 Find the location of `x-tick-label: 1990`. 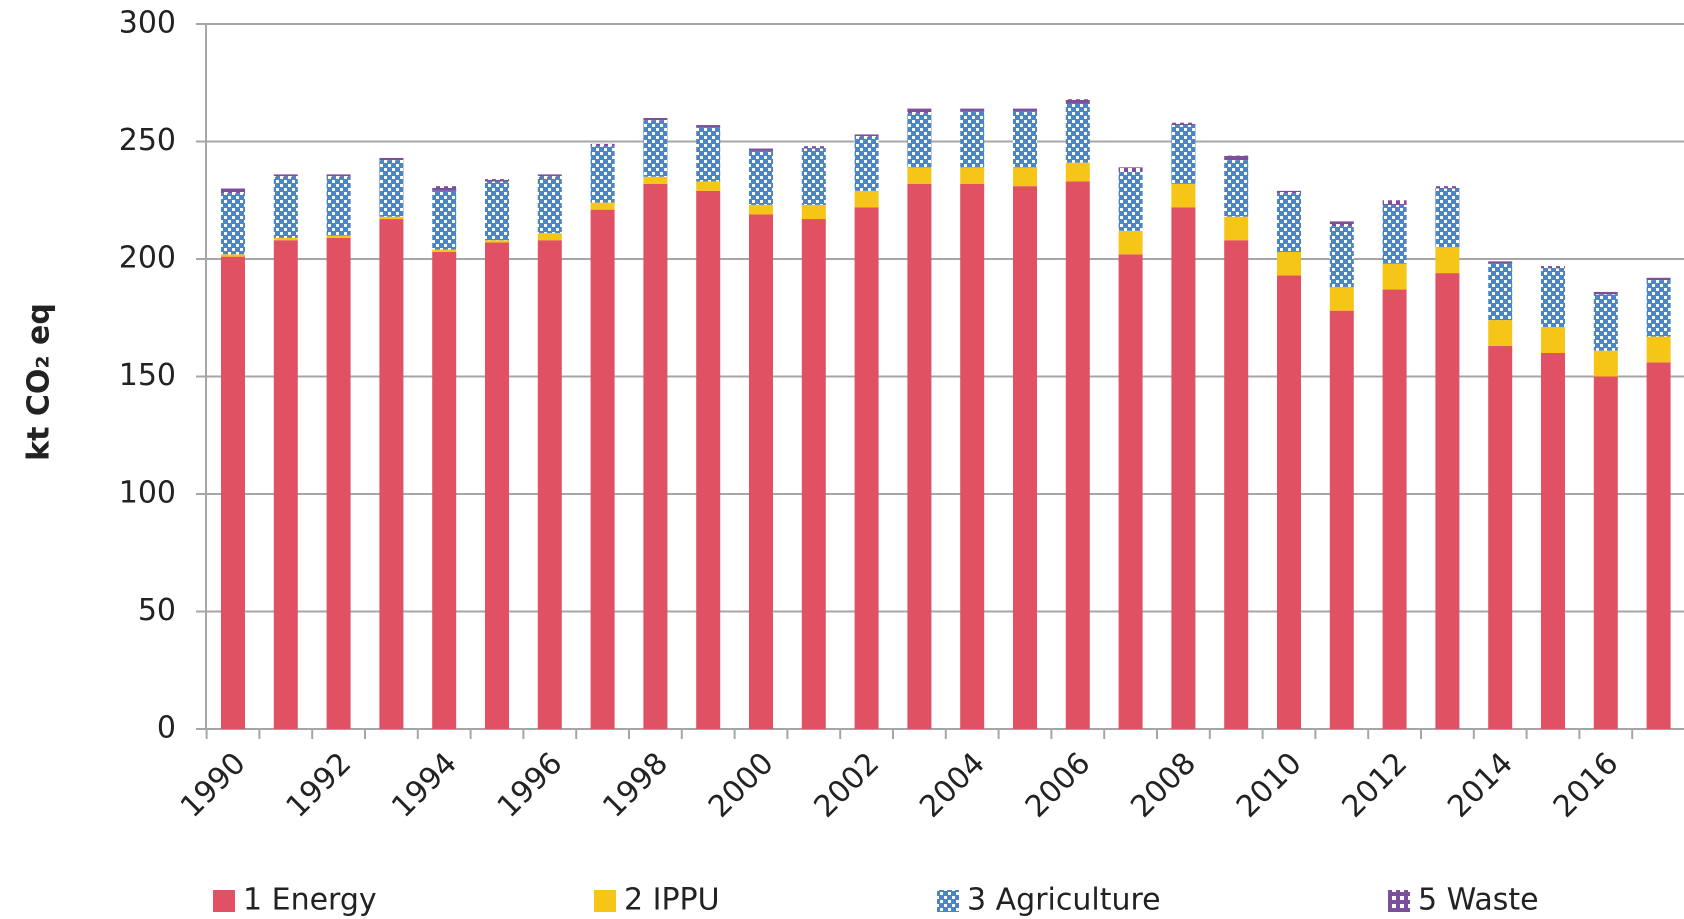

x-tick-label: 1990 is located at coordinates (213, 785).